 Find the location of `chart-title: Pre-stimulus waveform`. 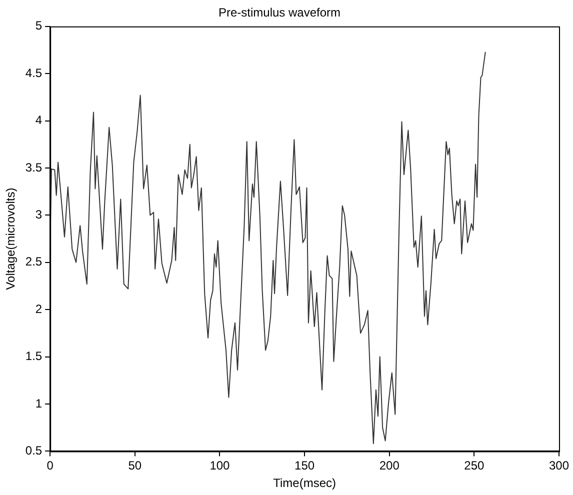

chart-title: Pre-stimulus waveform is located at coordinates (279, 13).